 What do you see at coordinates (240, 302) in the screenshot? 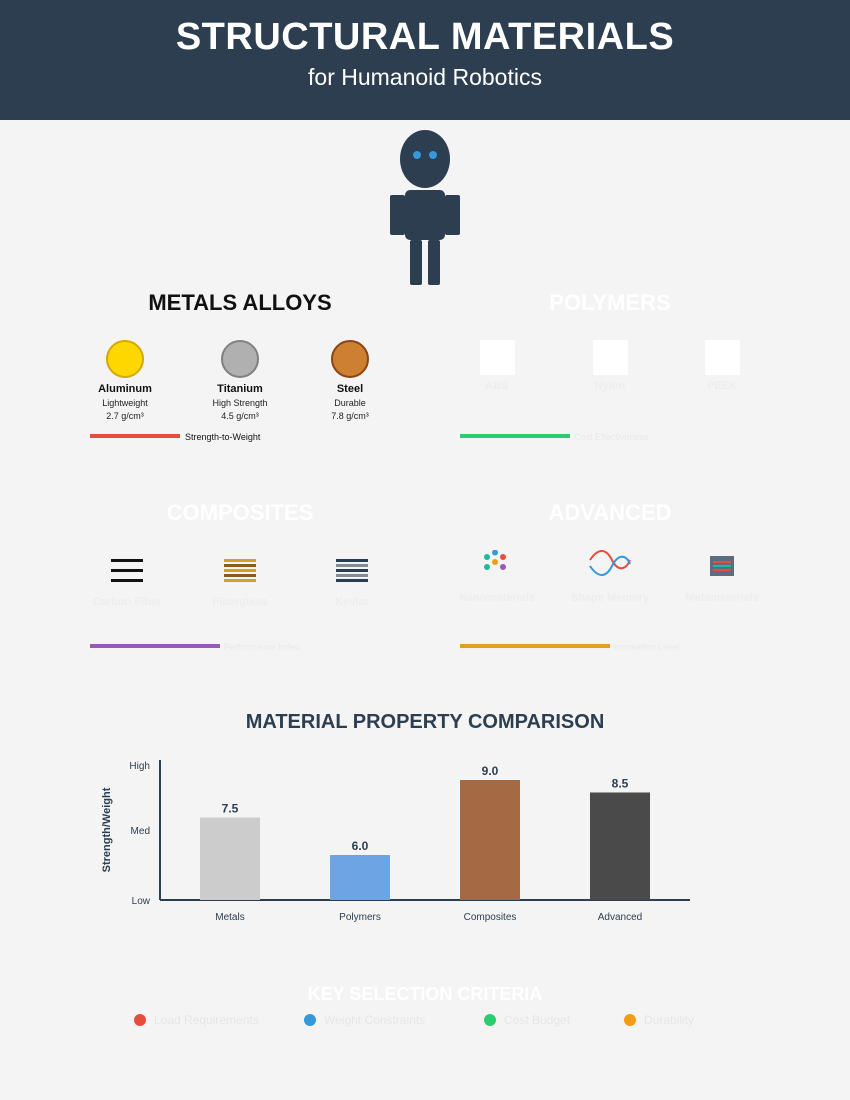
I see `metals-title: METALS ALLOYS` at bounding box center [240, 302].